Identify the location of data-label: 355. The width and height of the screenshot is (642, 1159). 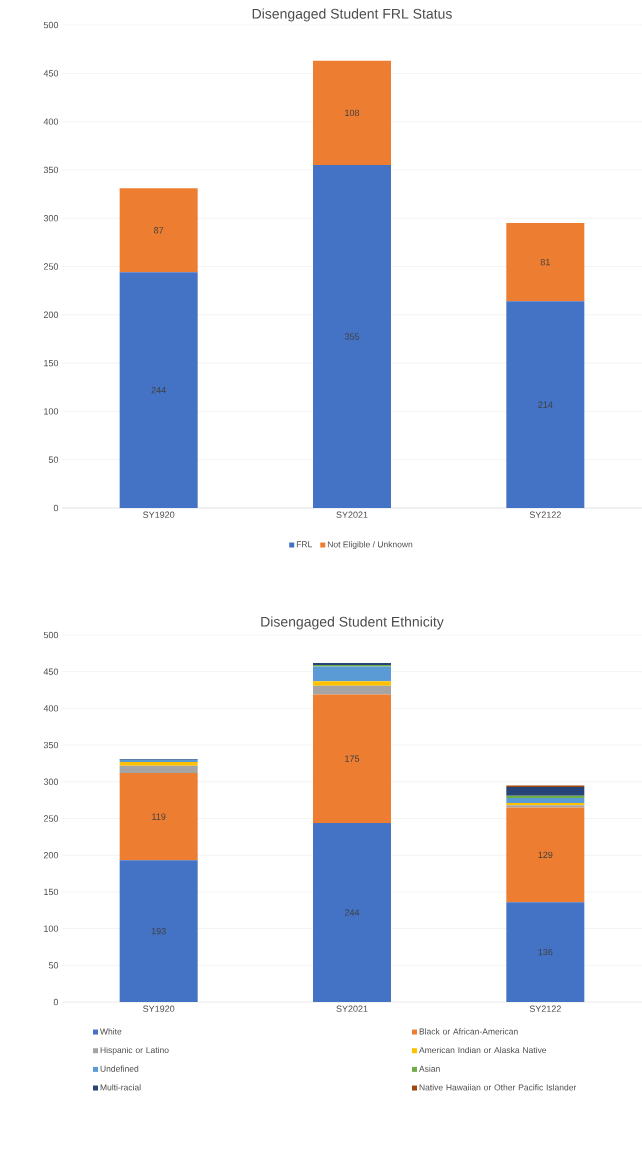
(352, 336).